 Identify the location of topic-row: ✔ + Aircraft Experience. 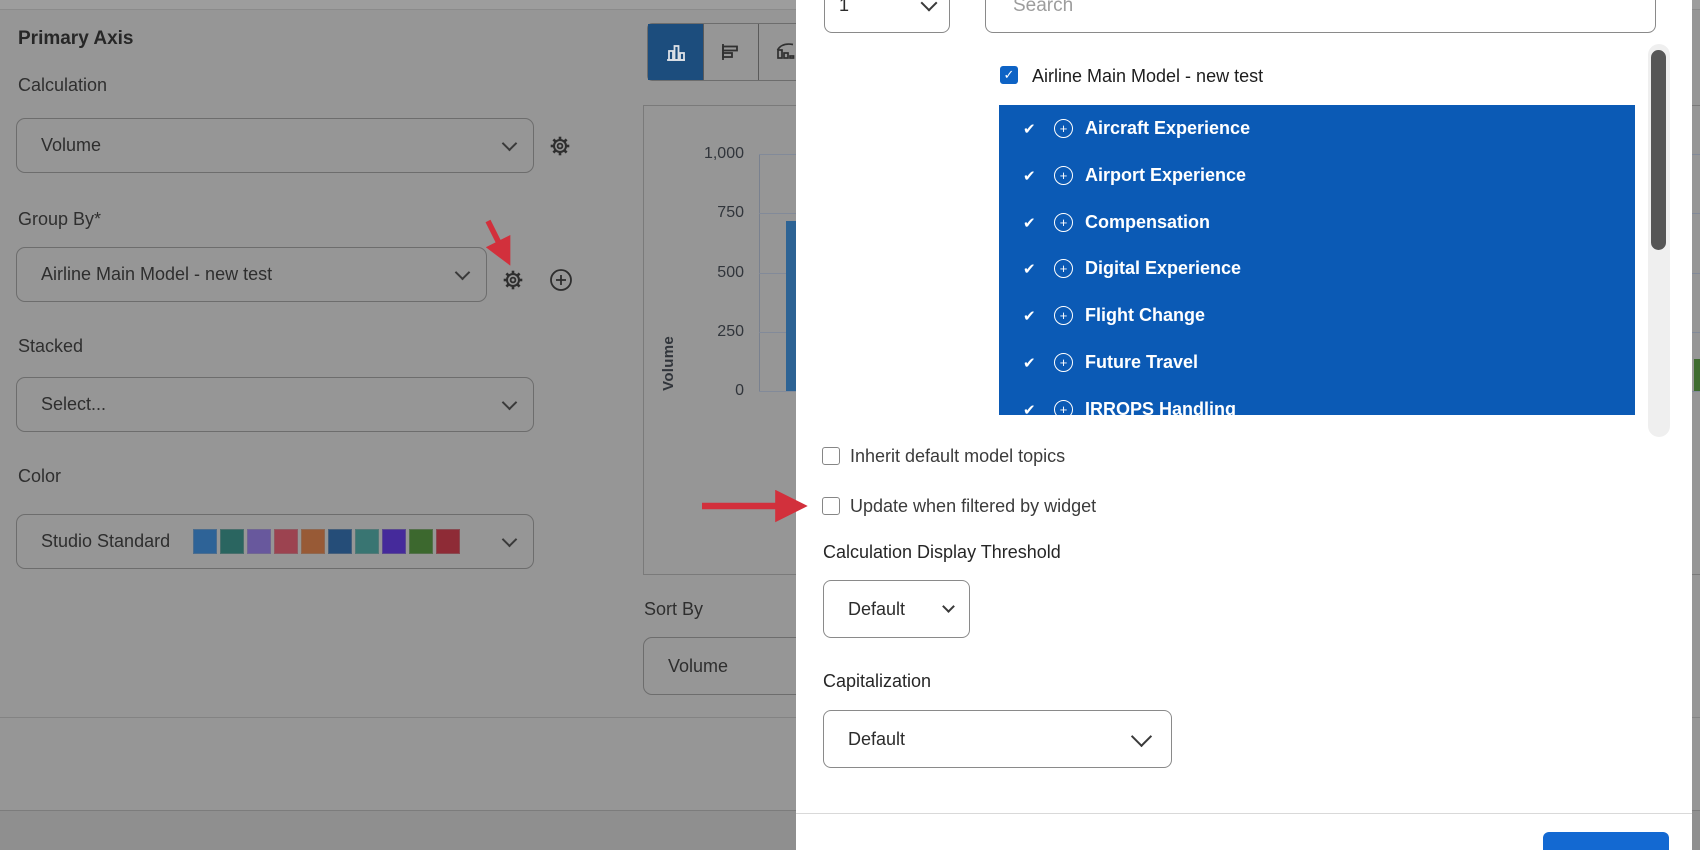
(1317, 128).